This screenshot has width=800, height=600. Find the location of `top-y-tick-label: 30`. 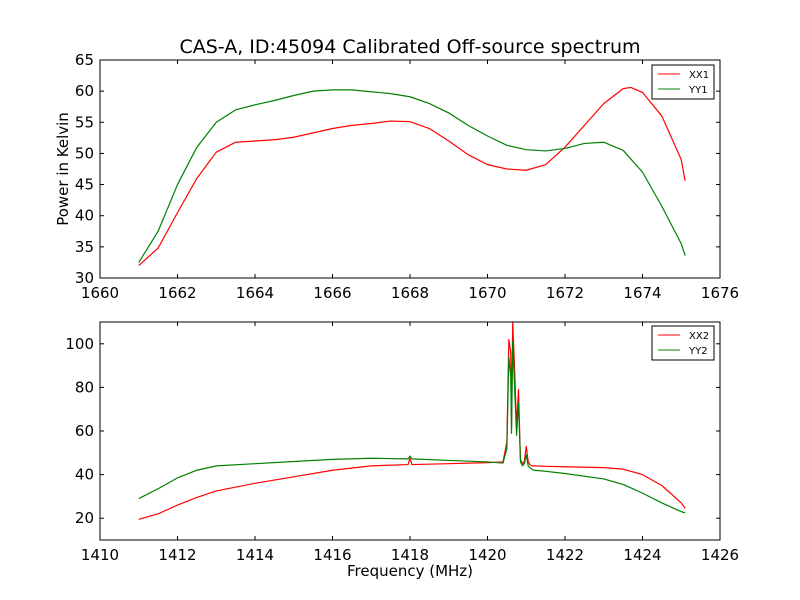

top-y-tick-label: 30 is located at coordinates (84, 278).